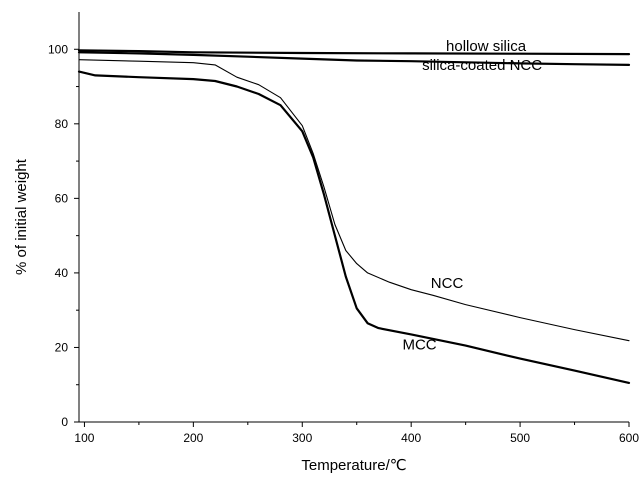 This screenshot has height=481, width=641. I want to click on x-tick-label-400: 400, so click(411, 438).